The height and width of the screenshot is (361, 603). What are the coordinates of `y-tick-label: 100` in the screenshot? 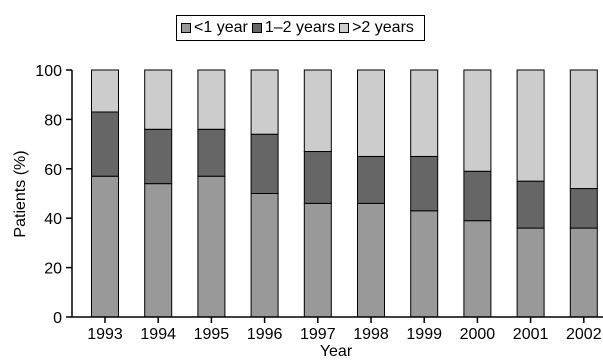 It's located at (48, 71).